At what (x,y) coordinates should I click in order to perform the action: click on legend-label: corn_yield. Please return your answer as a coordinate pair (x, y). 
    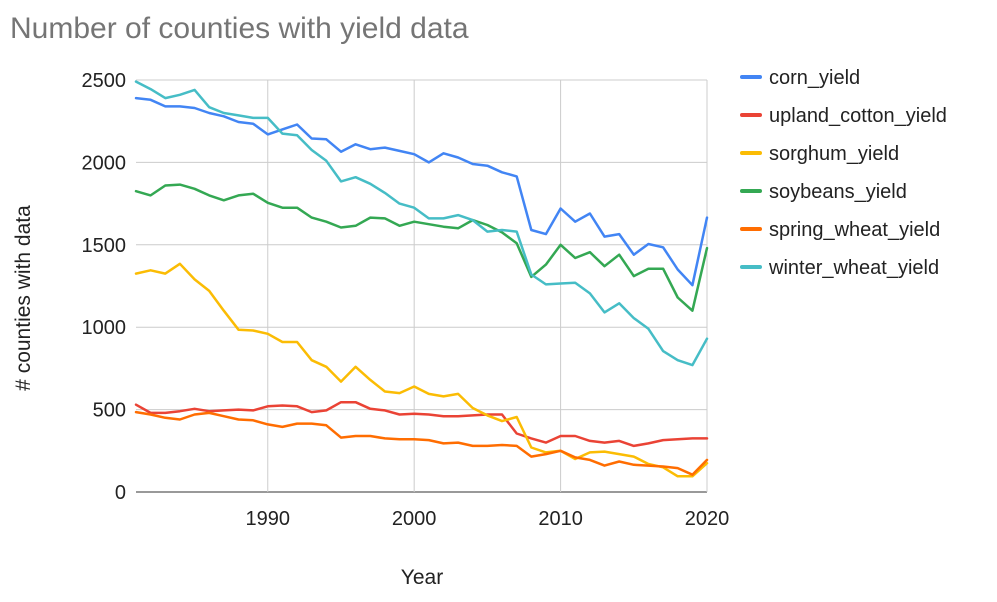
    Looking at the image, I should click on (814, 78).